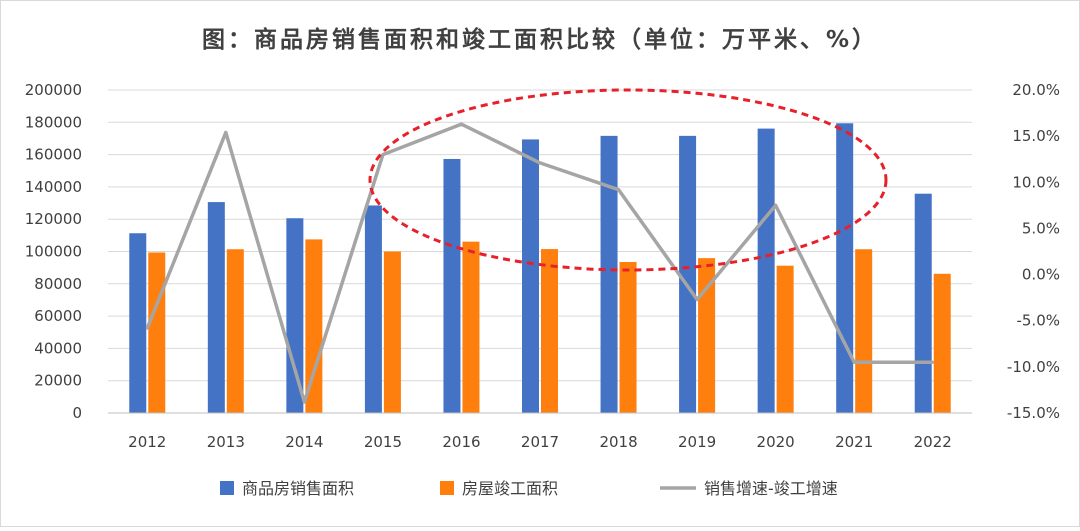  Describe the element at coordinates (1033, 413) in the screenshot. I see `y2-tick-label: -15.0%` at that location.